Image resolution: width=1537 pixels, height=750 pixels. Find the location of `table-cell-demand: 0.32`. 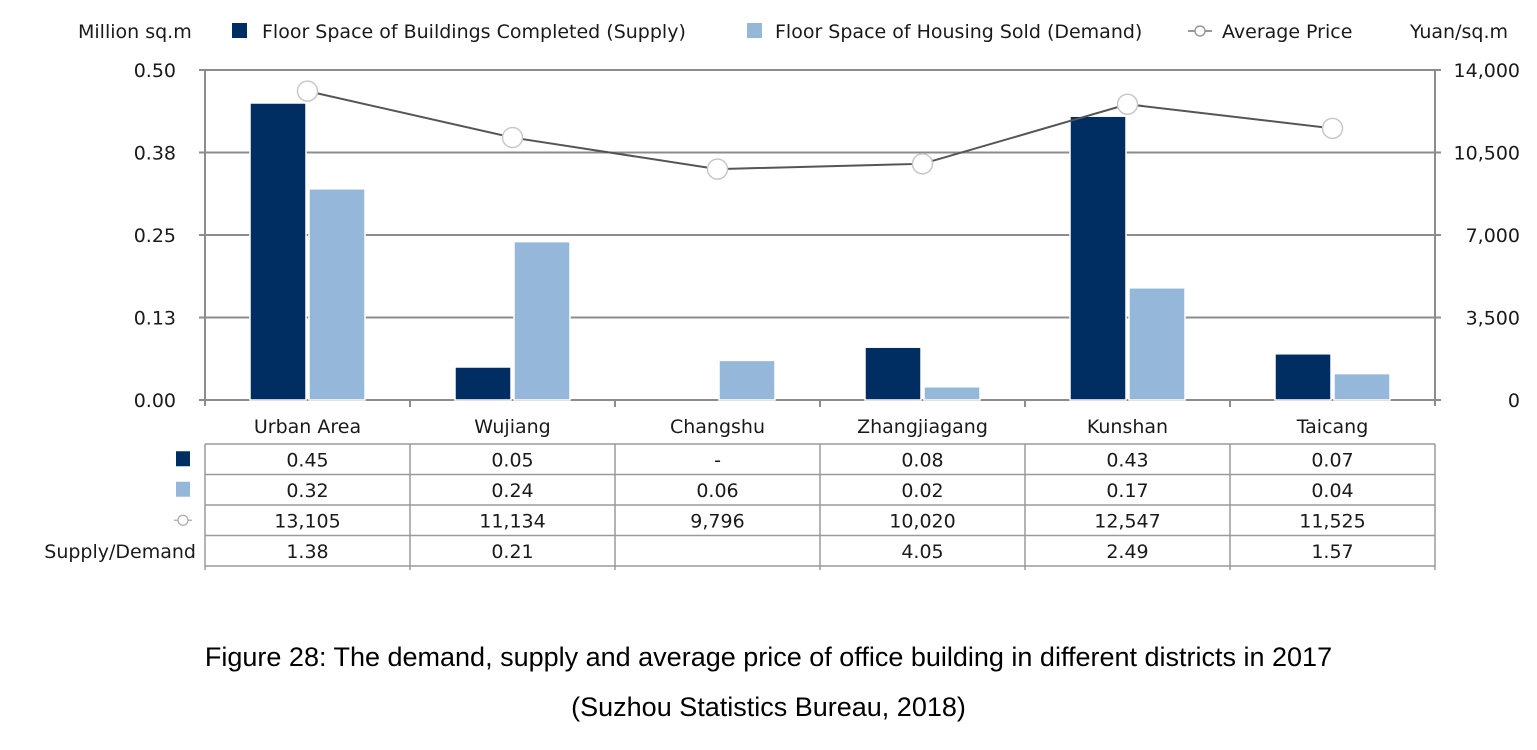

table-cell-demand: 0.32 is located at coordinates (307, 491).